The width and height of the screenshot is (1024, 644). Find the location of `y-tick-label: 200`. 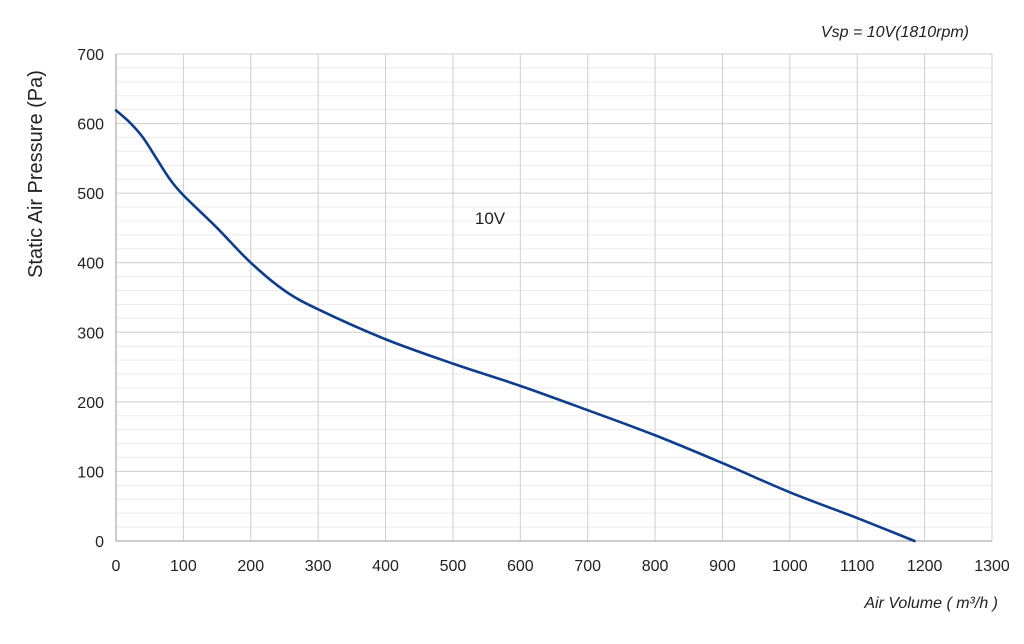

y-tick-label: 200 is located at coordinates (90, 403).